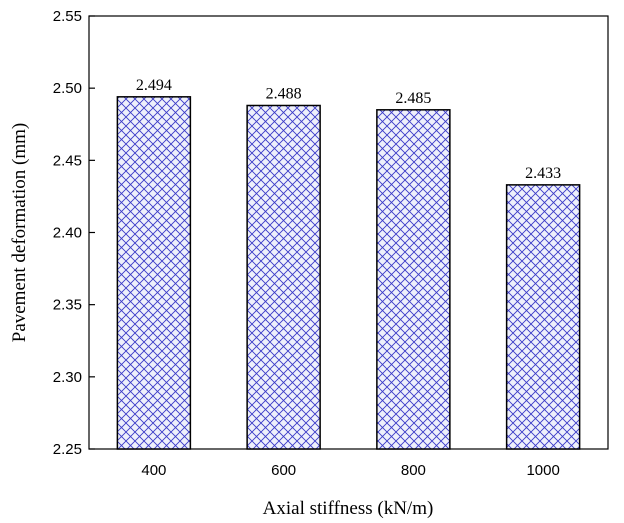 This screenshot has height=523, width=624. What do you see at coordinates (67, 160) in the screenshot?
I see `y-tick-label: 2.45` at bounding box center [67, 160].